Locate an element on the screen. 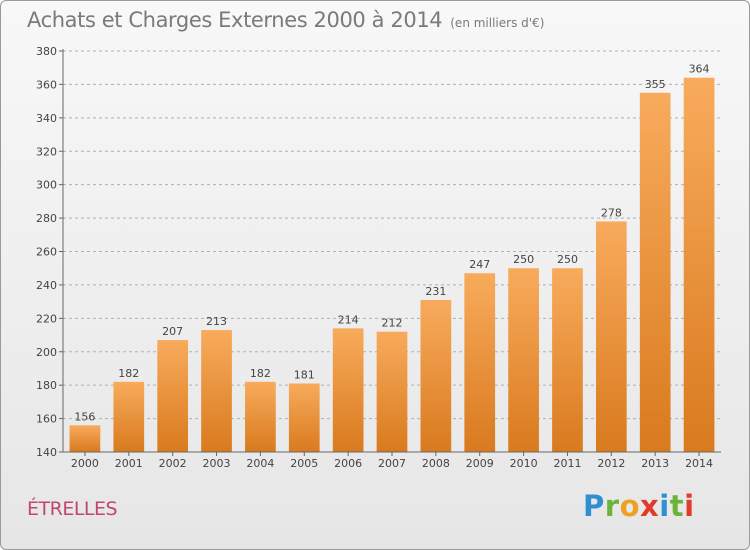 The height and width of the screenshot is (550, 750). logo-letter: x is located at coordinates (650, 506).